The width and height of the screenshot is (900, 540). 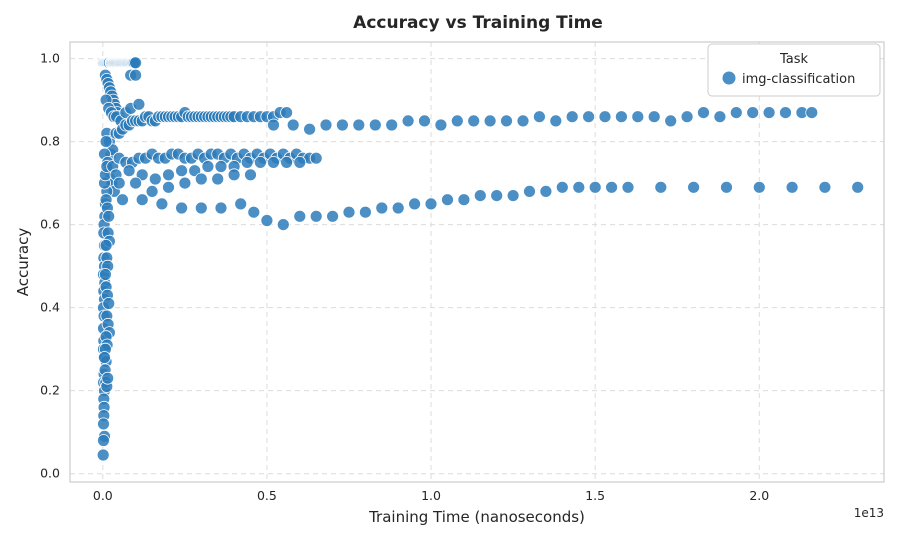 What do you see at coordinates (759, 495) in the screenshot?
I see `x-tick-label: 2.0` at bounding box center [759, 495].